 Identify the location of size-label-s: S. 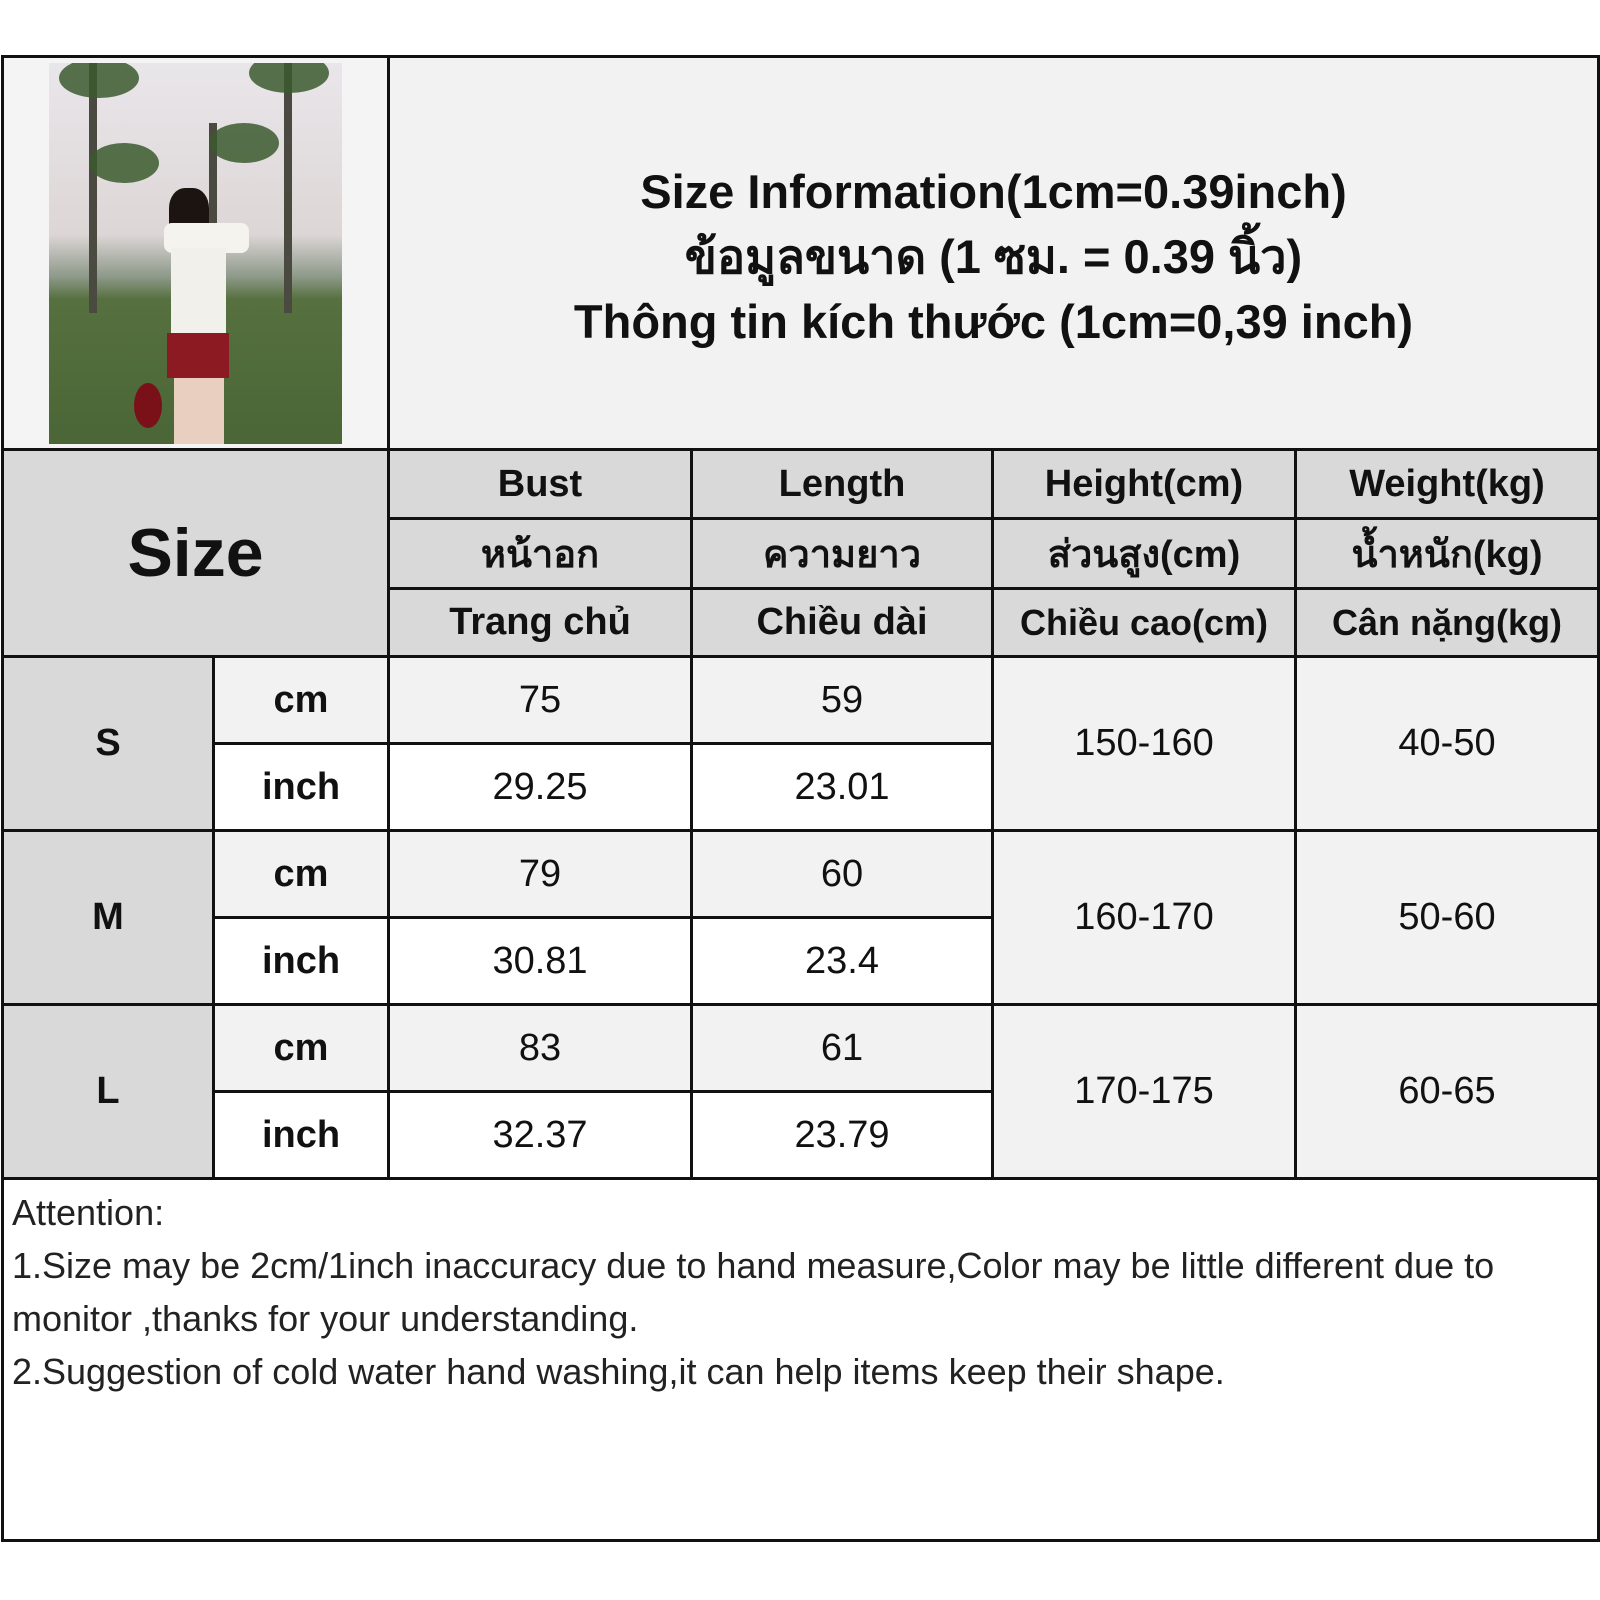
(108, 743).